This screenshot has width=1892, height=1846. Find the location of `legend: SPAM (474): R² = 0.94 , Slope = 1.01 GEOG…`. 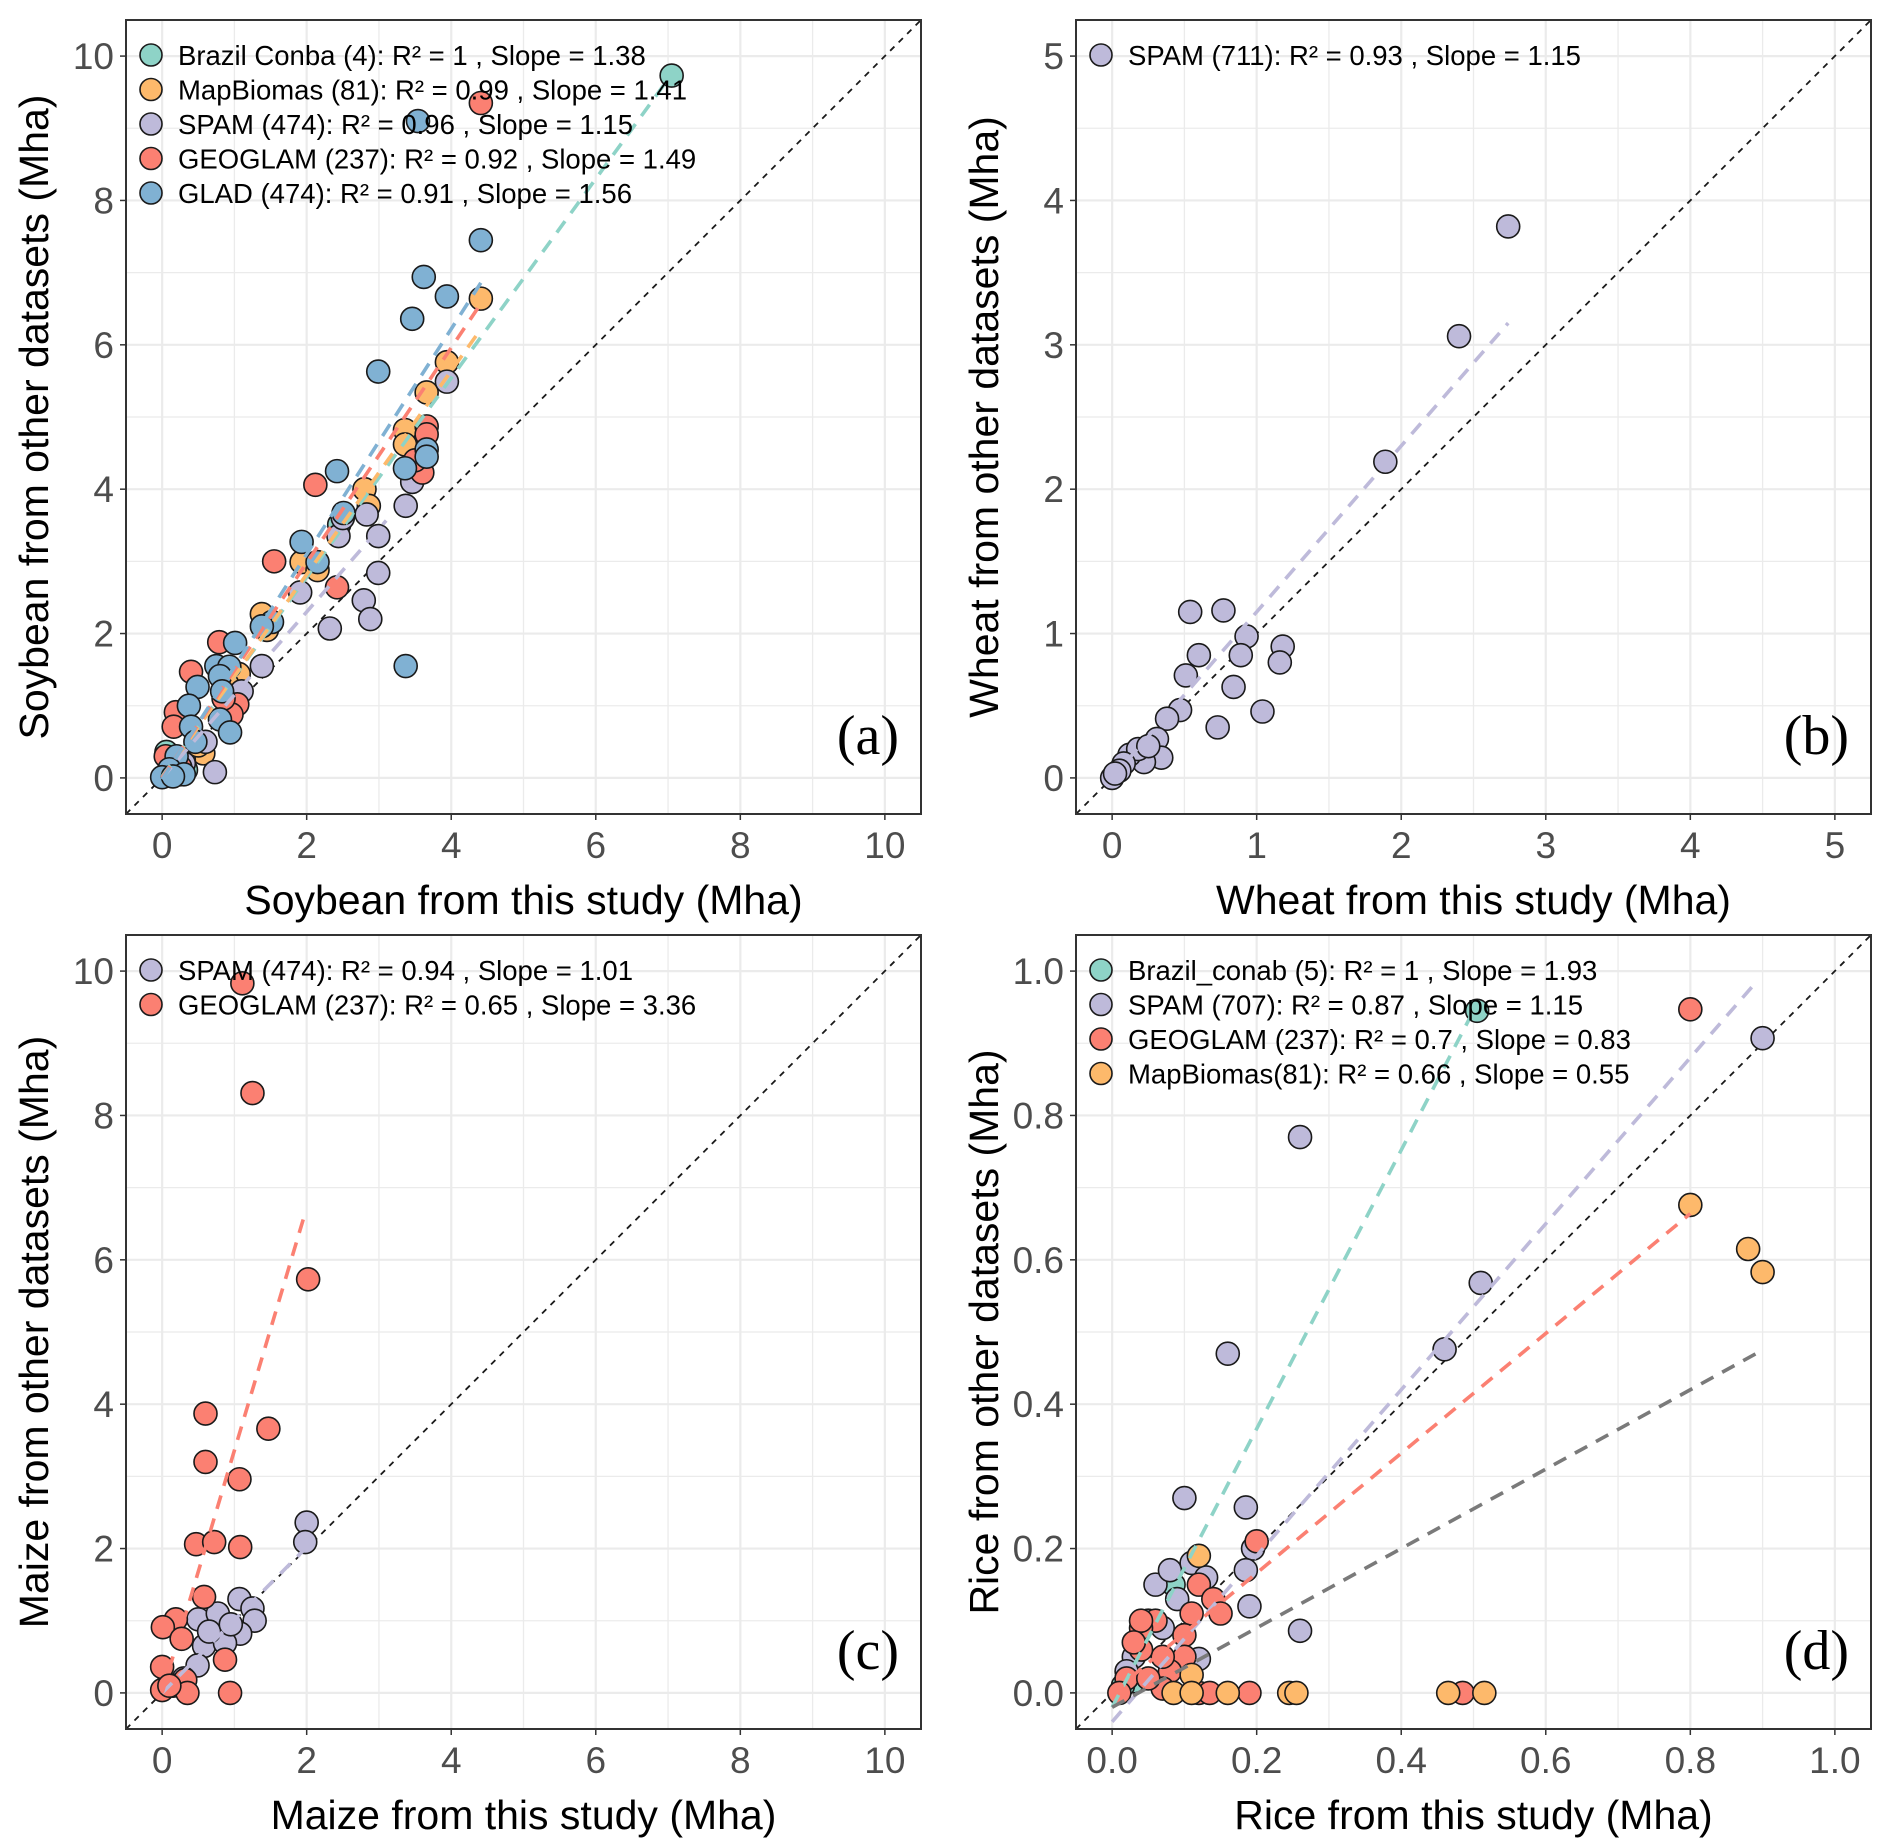

legend: SPAM (474): R² = 0.94 , Slope = 1.01 GEOG… is located at coordinates (417, 988).